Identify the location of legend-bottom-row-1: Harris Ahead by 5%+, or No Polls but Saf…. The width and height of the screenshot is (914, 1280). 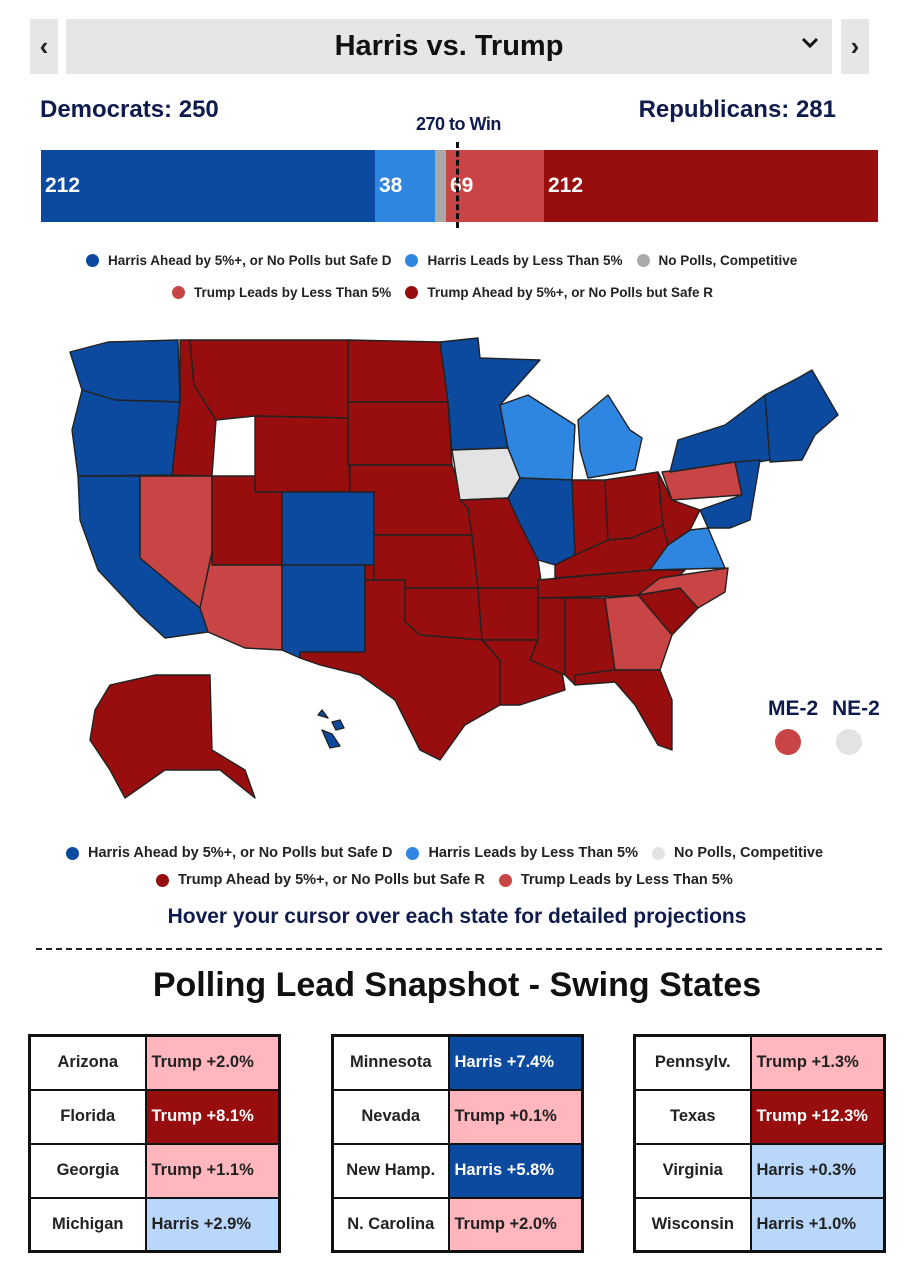
(451, 853).